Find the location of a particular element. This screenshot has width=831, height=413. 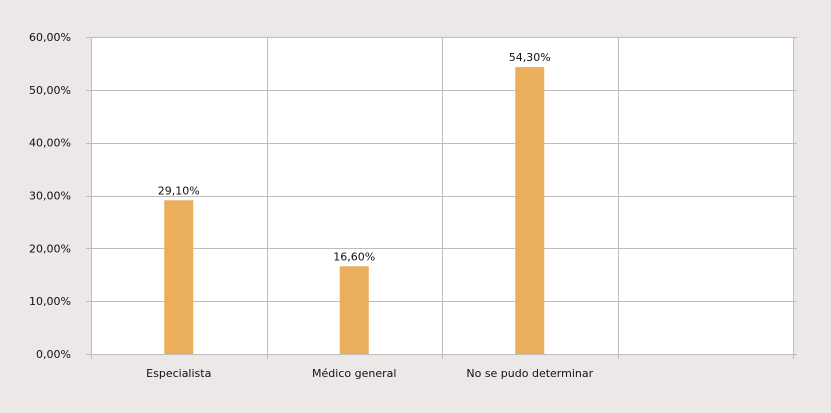

y-tick-label: 40,00% is located at coordinates (50, 143).